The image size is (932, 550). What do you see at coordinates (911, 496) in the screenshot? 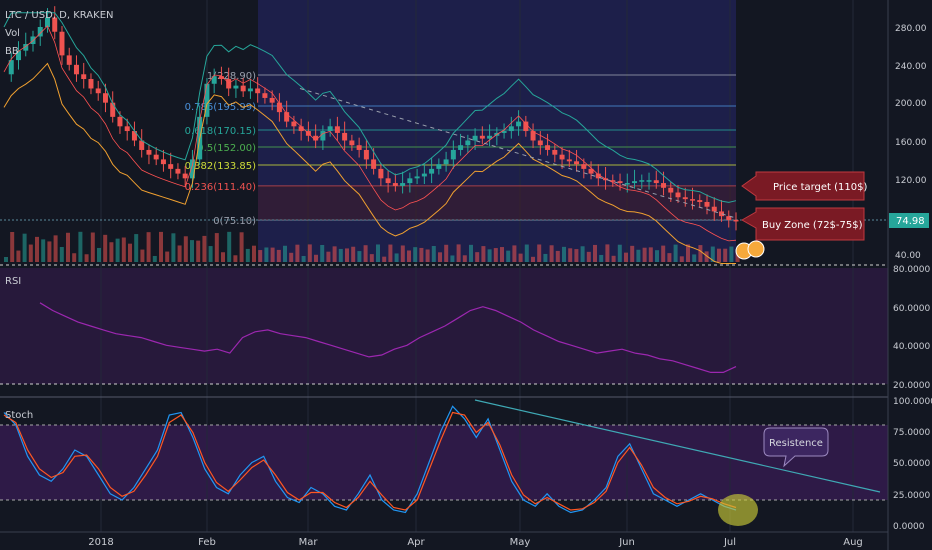
I see `stoch-tick-3: 25.0000` at bounding box center [911, 496].